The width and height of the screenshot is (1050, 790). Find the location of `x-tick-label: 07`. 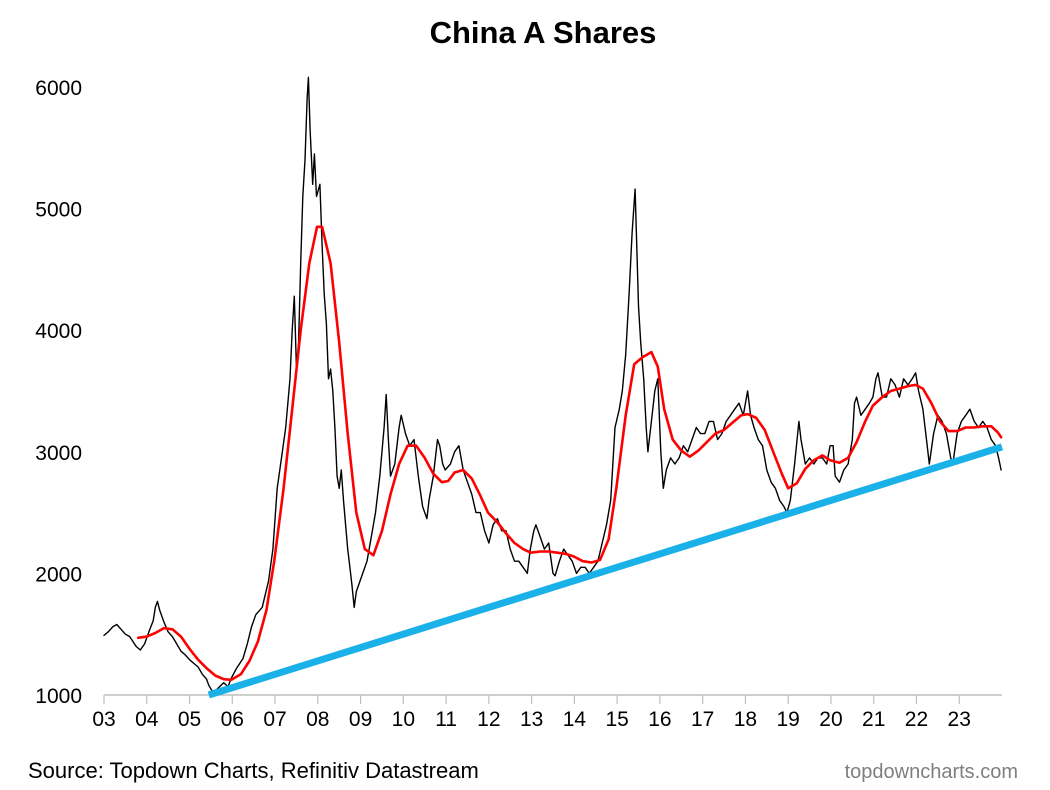

x-tick-label: 07 is located at coordinates (274, 719).